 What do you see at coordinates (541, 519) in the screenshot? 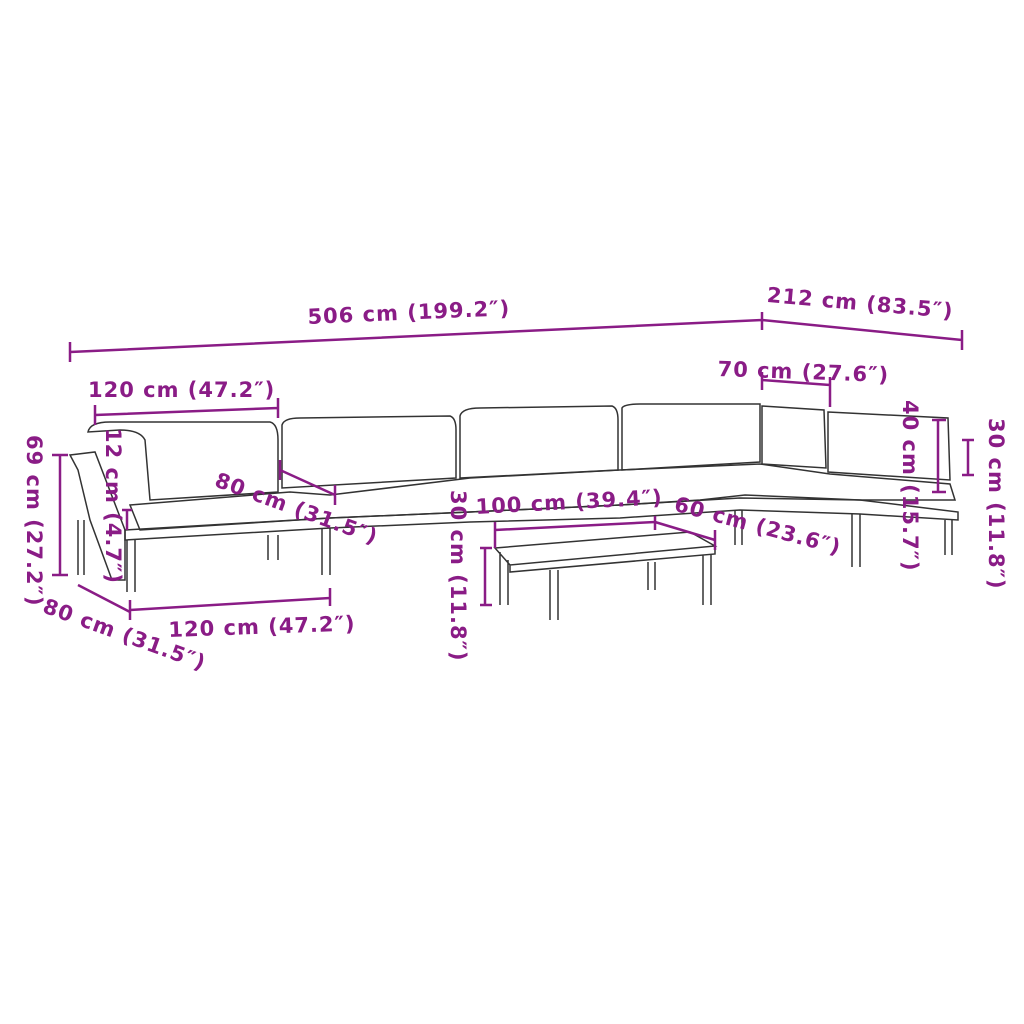
I see `sofa-frame` at bounding box center [541, 519].